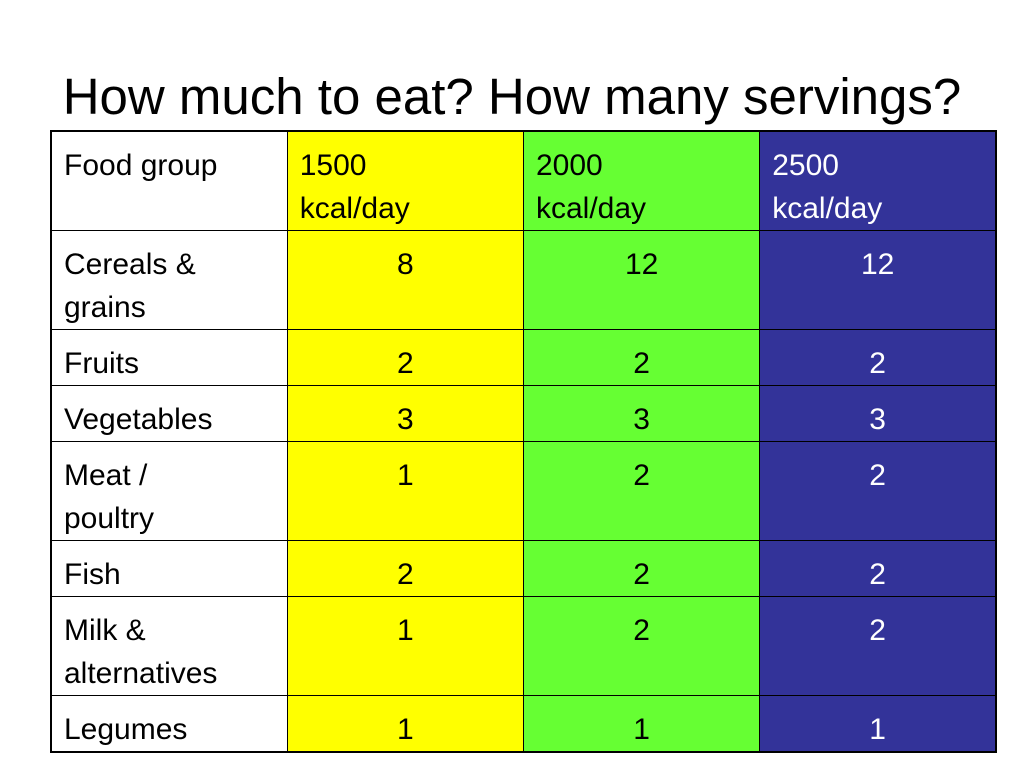 This screenshot has width=1024, height=768. Describe the element at coordinates (641, 180) in the screenshot. I see `header-2000-kcal: 2000 kcal/day` at that location.